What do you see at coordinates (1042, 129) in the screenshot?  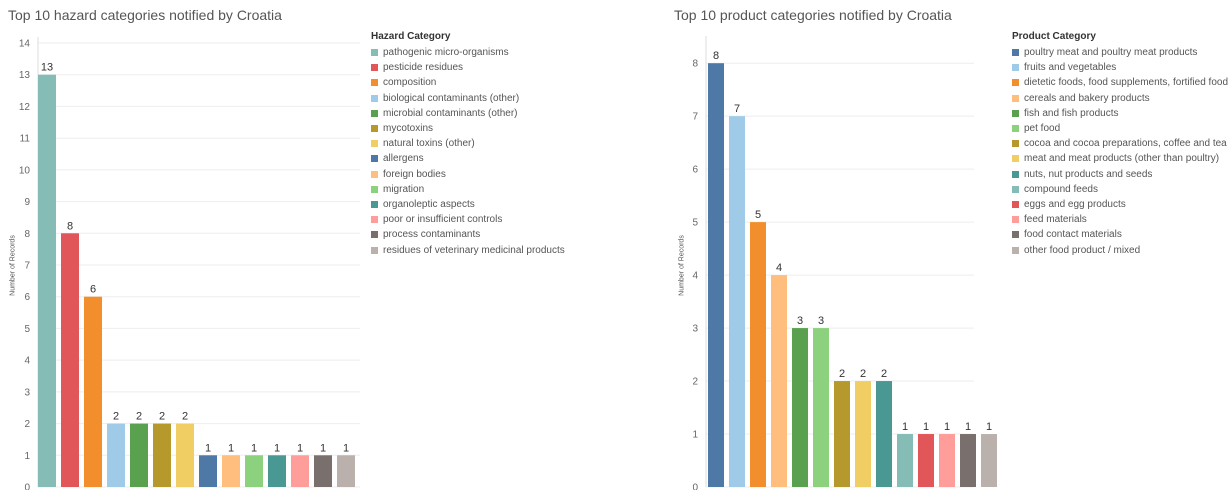 I see `legend-label: pet food` at bounding box center [1042, 129].